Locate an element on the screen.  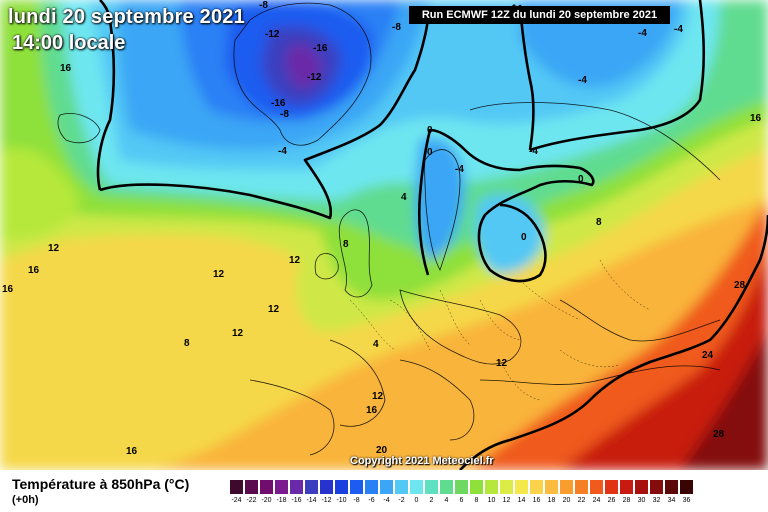
legend-tick: 22 is located at coordinates (581, 500).